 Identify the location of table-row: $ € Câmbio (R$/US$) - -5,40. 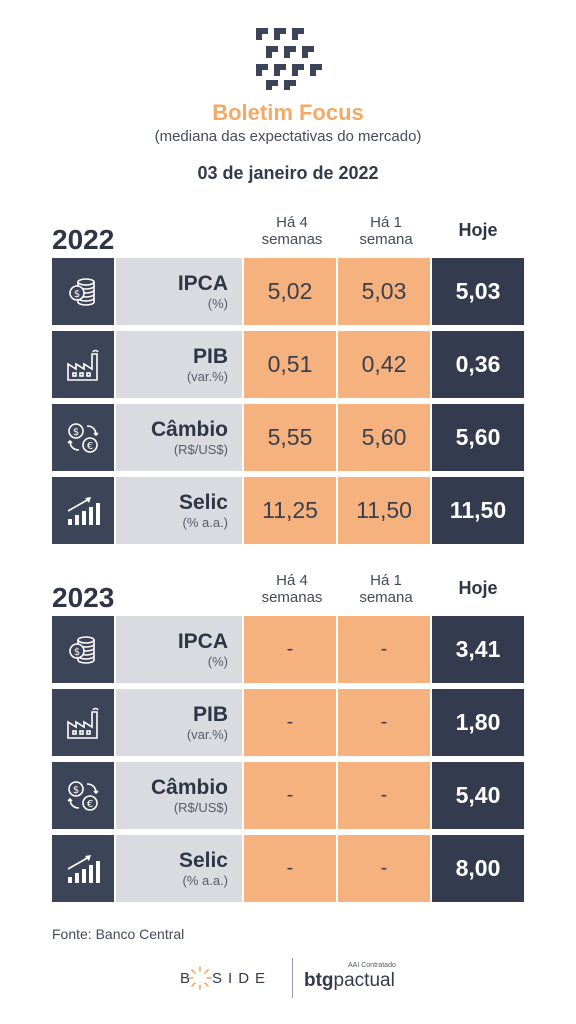
(288, 795).